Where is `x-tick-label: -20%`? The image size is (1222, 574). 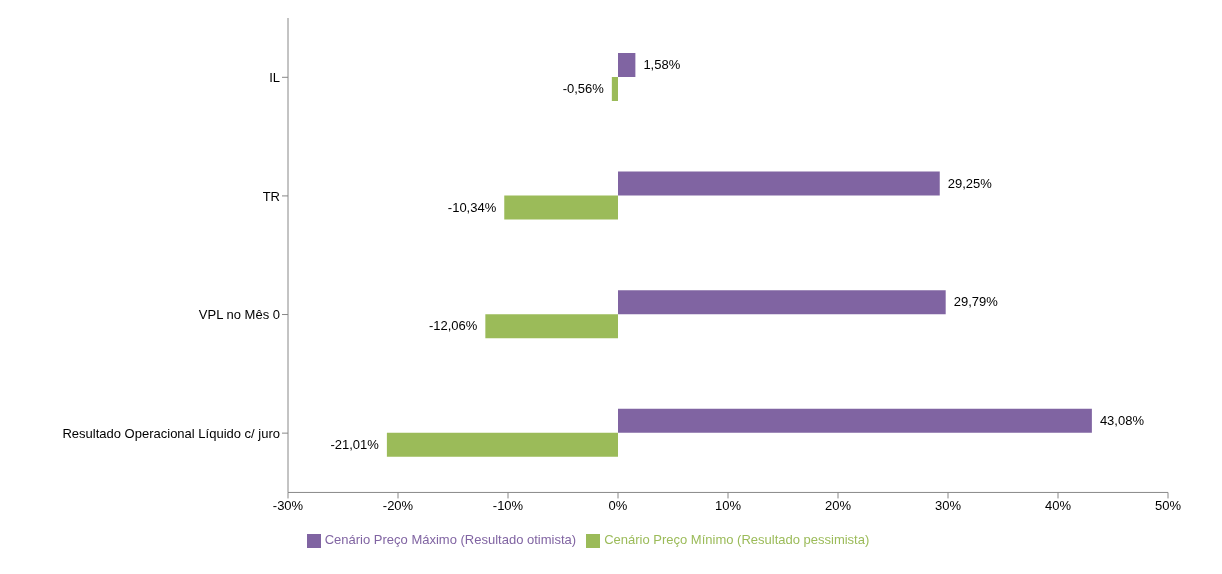
x-tick-label: -20% is located at coordinates (398, 505).